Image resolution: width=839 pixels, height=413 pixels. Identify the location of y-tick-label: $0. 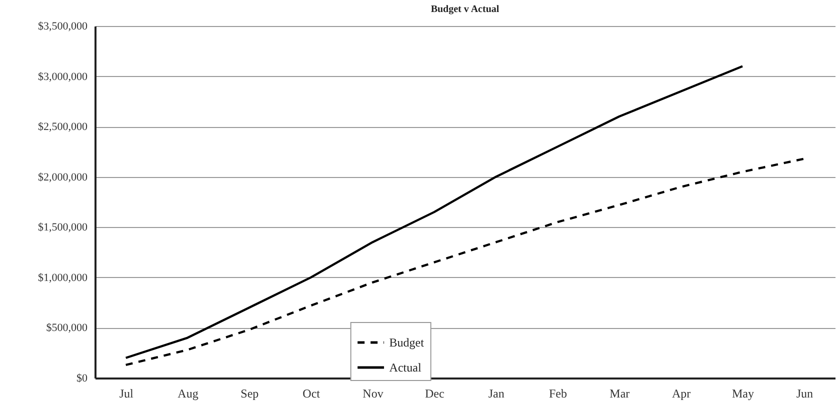
(82, 378).